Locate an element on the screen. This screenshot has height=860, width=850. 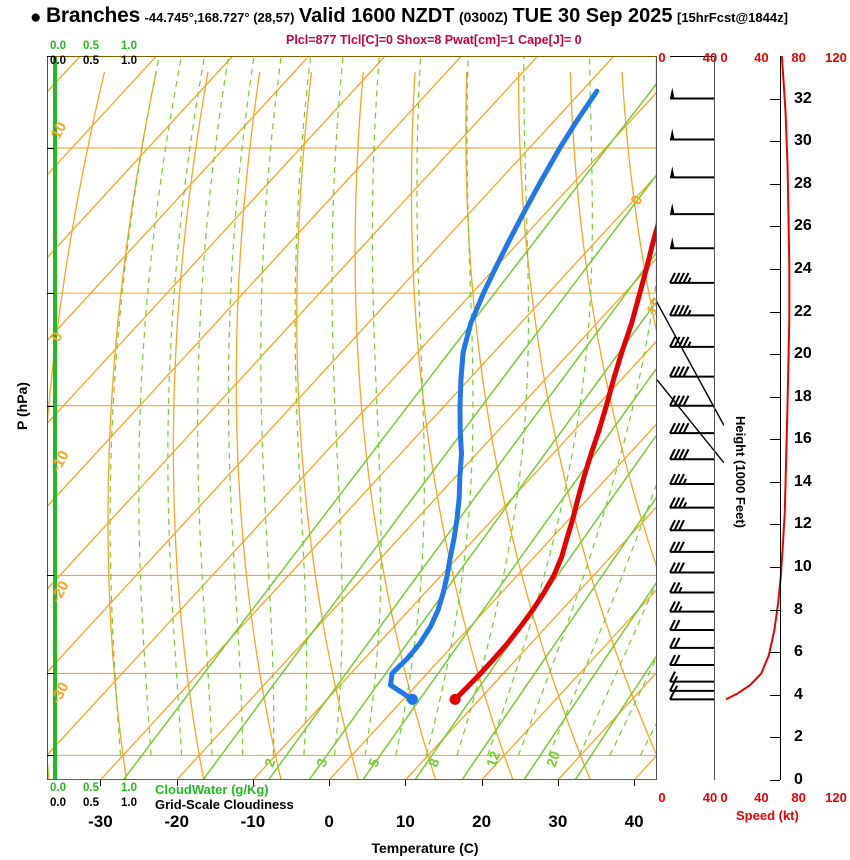
height-tick-30: 30 is located at coordinates (803, 141).